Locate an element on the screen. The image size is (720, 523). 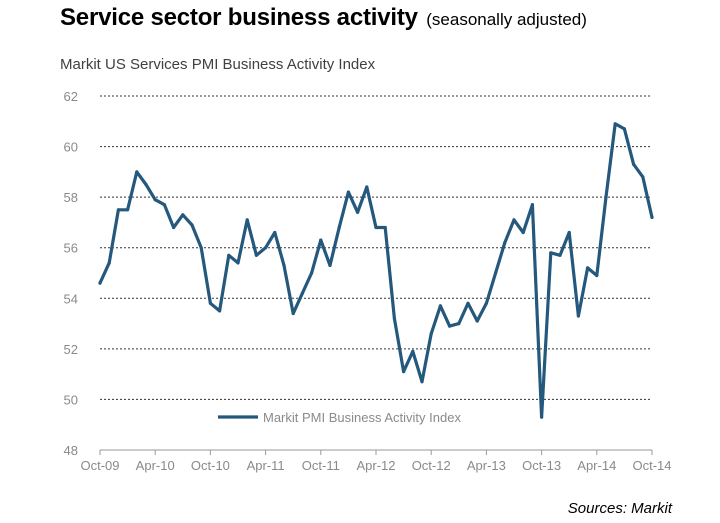
legend-label: Markit PMI Business Activity Index is located at coordinates (362, 417).